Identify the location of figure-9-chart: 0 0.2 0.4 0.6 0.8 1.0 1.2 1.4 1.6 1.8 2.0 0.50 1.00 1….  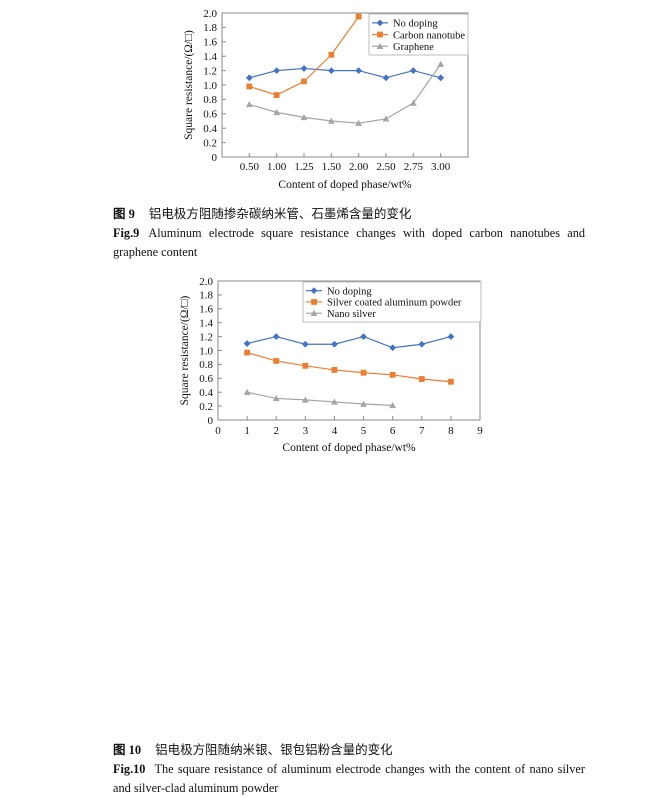
(326, 99).